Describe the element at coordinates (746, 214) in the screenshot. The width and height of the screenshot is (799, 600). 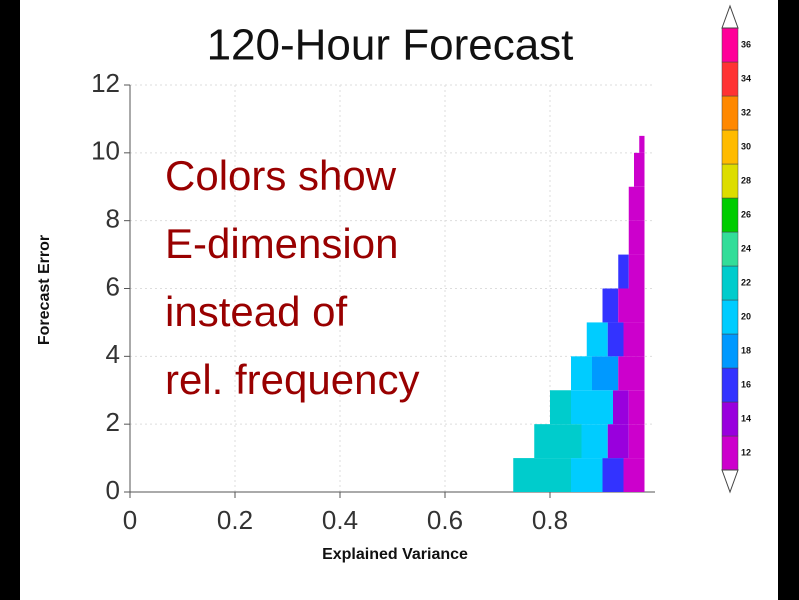
I see `colorbar-tick-label: 26` at that location.